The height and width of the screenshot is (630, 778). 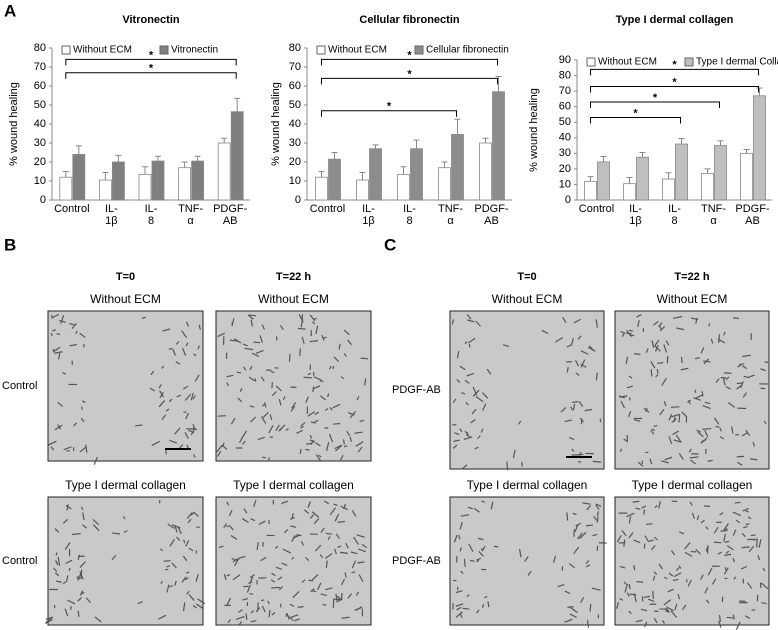 What do you see at coordinates (19, 561) in the screenshot?
I see `row-label: Control` at bounding box center [19, 561].